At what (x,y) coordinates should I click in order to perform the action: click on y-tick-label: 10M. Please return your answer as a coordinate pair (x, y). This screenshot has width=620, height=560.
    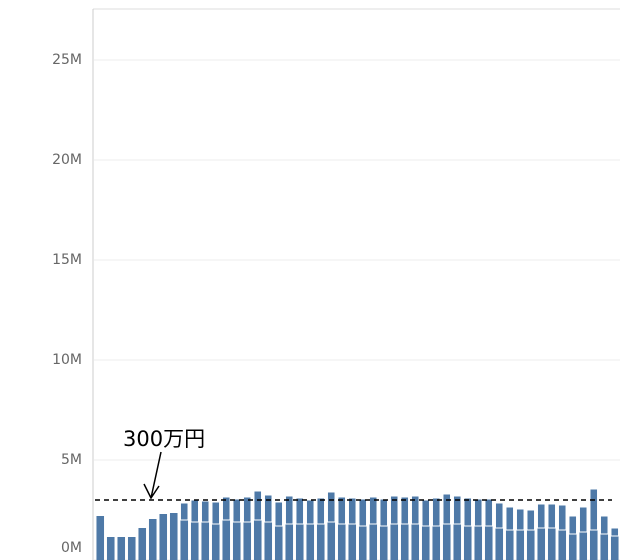
    Looking at the image, I should click on (67, 360).